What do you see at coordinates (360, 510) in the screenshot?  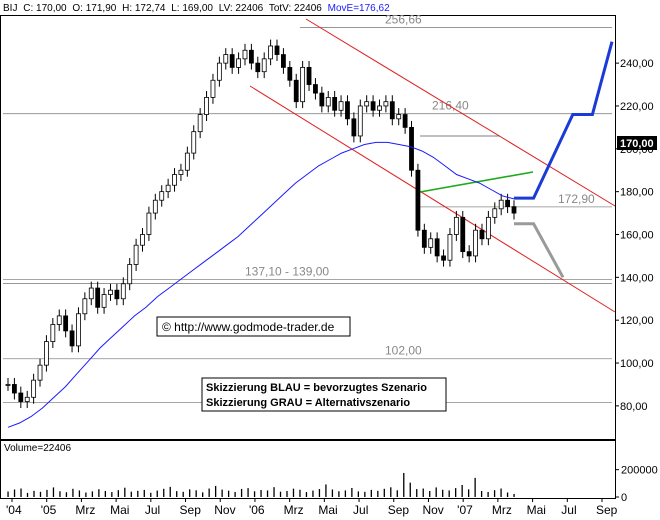 I see `x-tick-label-10: Jul` at bounding box center [360, 510].